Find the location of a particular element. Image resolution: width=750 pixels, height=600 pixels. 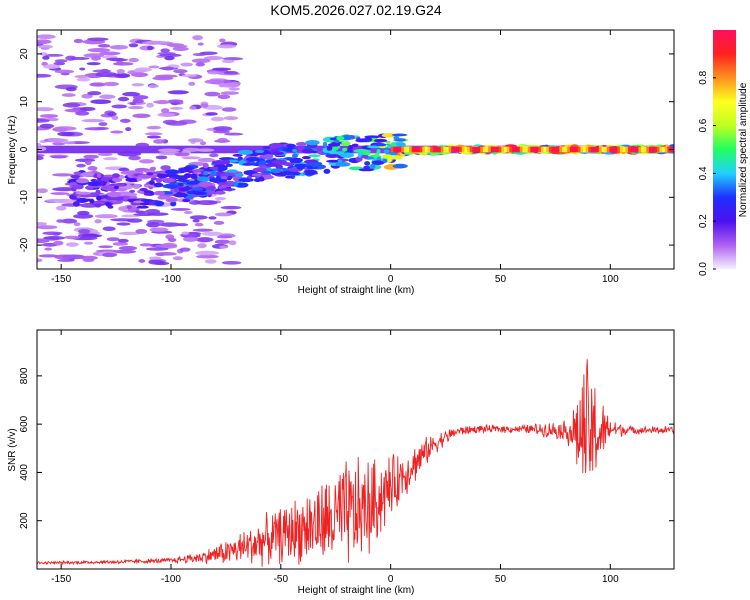

x-tick-label: -100 is located at coordinates (171, 279).